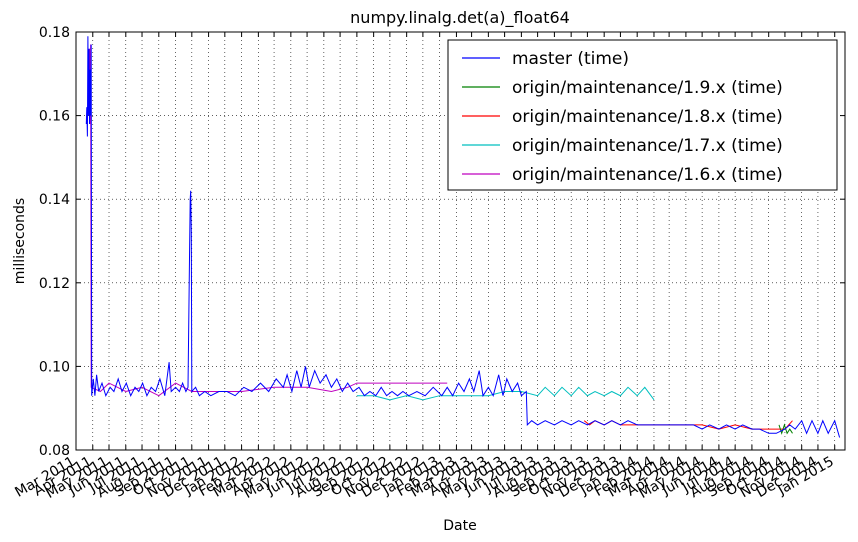 This screenshot has height=542, width=858. Describe the element at coordinates (54, 33) in the screenshot. I see `y-tick-label: 0.18` at that location.